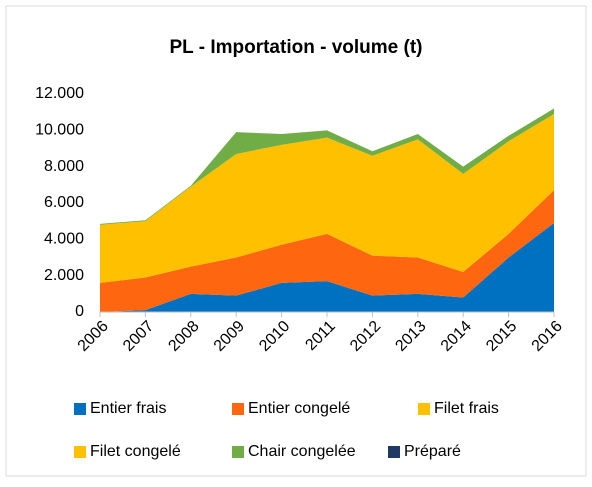 The height and width of the screenshot is (487, 592). I want to click on chart-title: PL - Importation - volume (t), so click(296, 47).